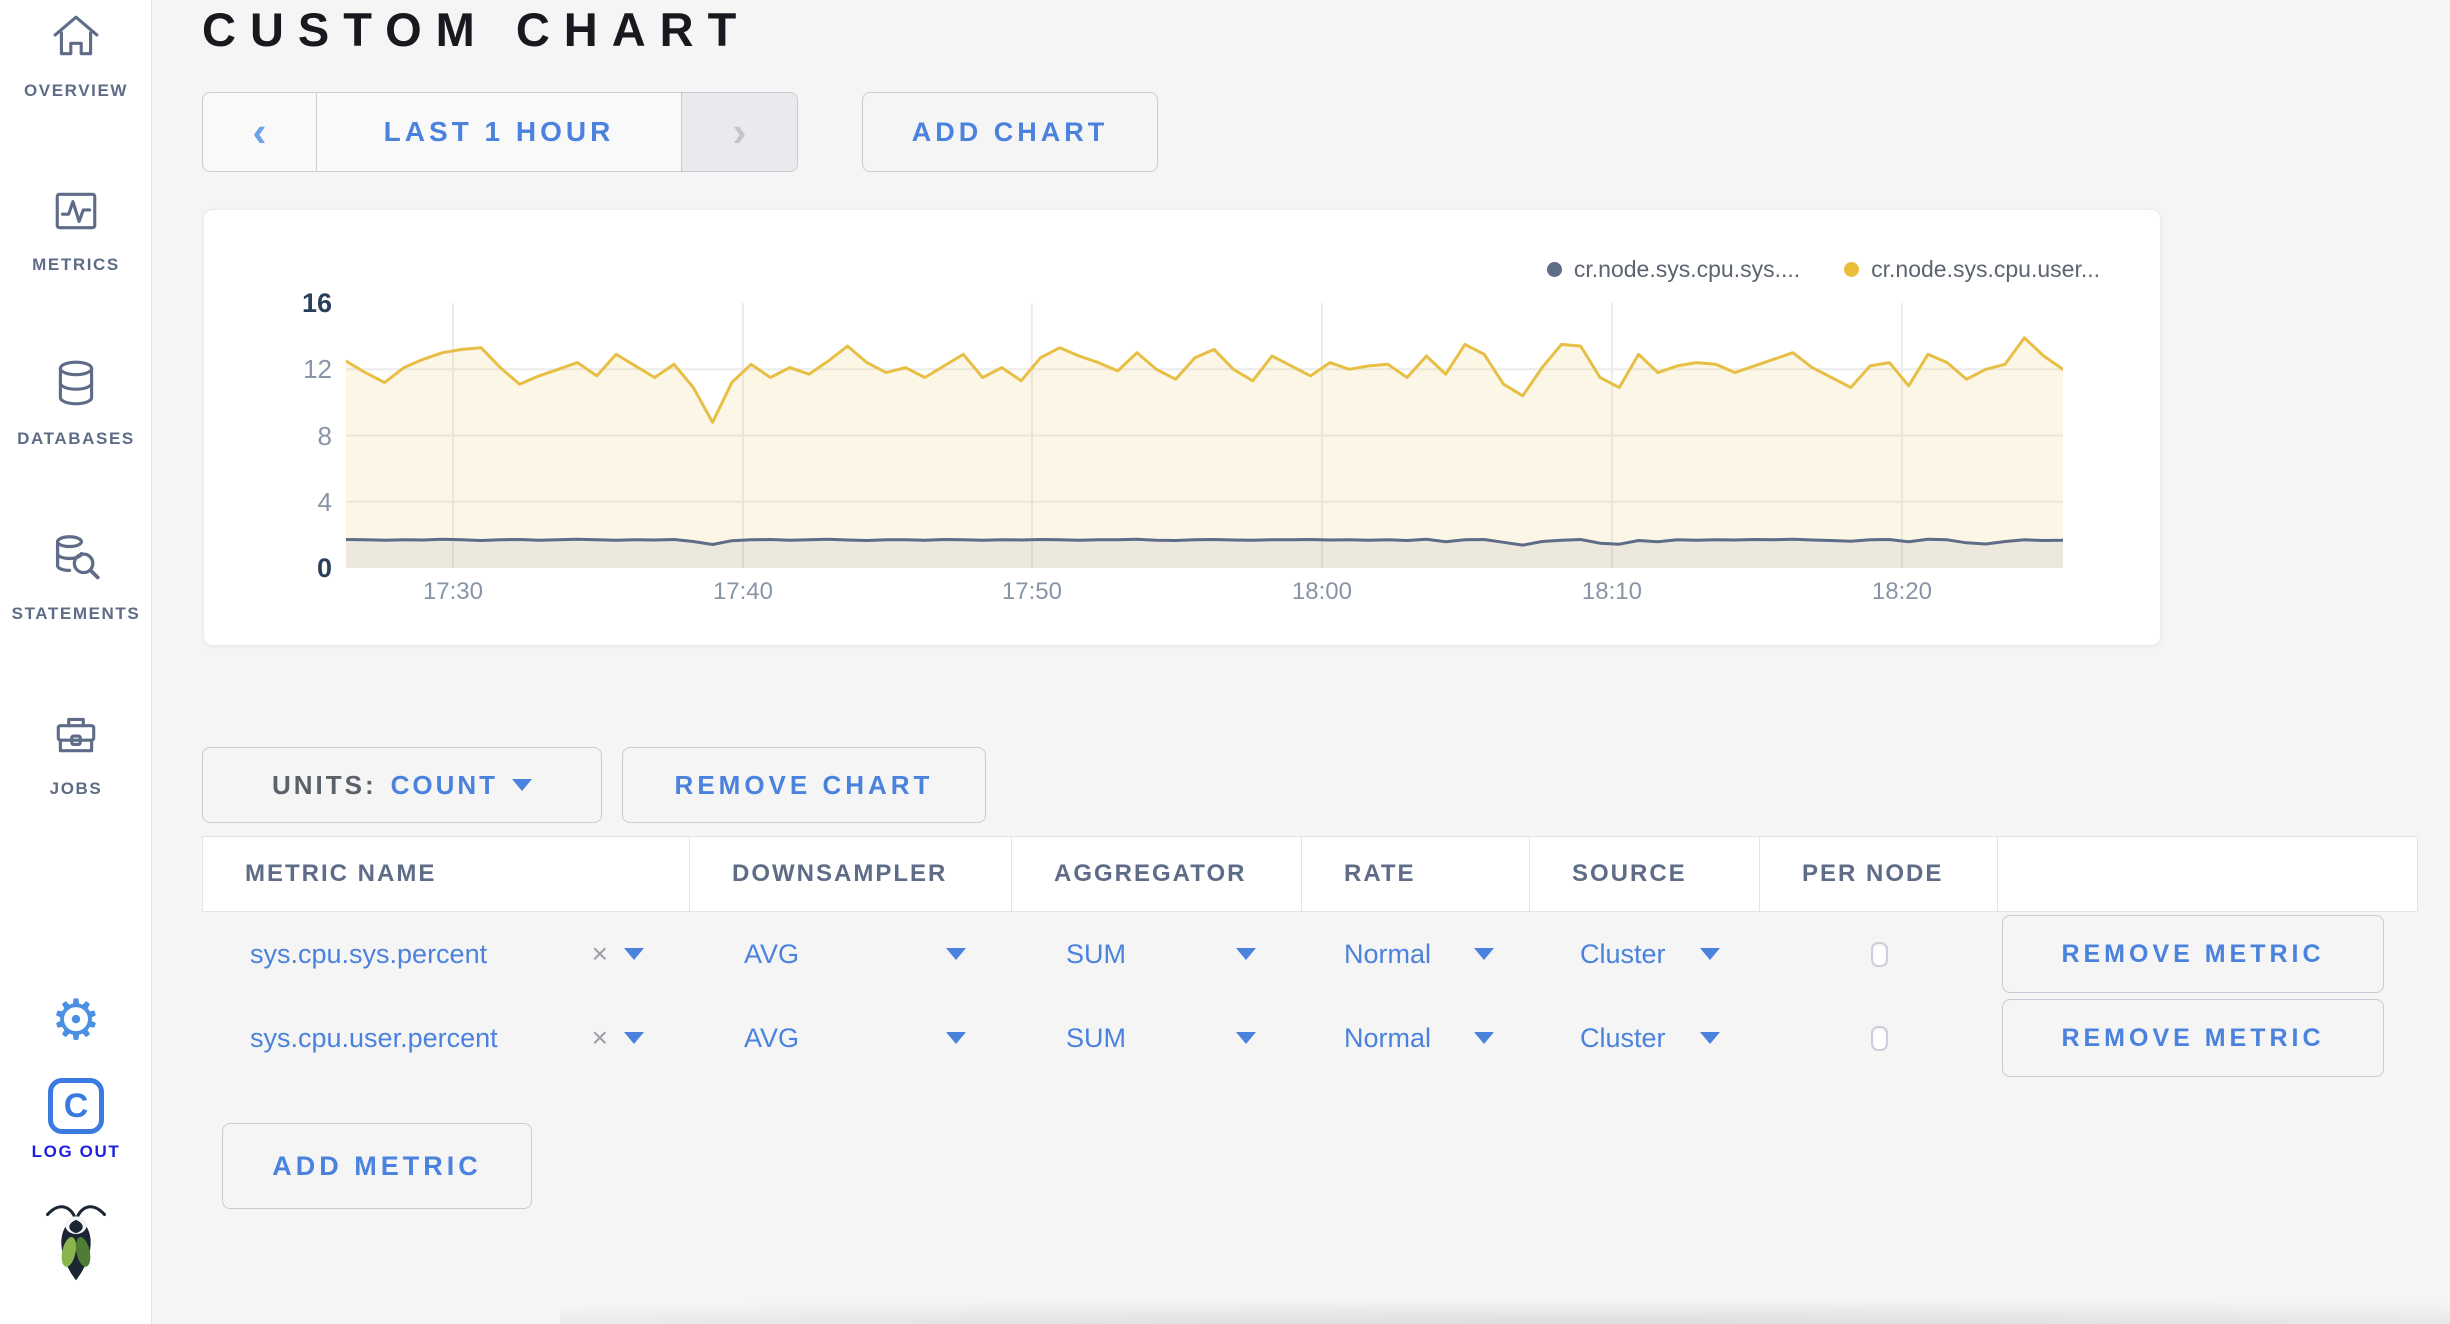  What do you see at coordinates (76, 613) in the screenshot?
I see `sidebar-item-label: STATEMENTS` at bounding box center [76, 613].